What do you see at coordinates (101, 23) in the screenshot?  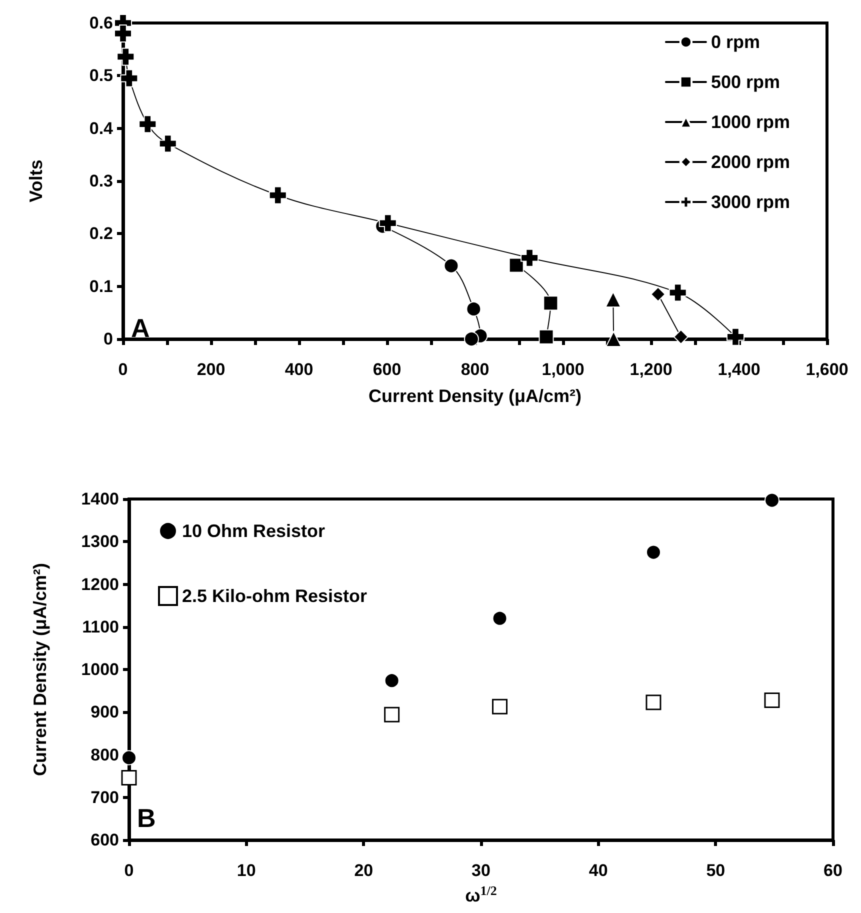 I see `y-tick-label: 0.6` at bounding box center [101, 23].